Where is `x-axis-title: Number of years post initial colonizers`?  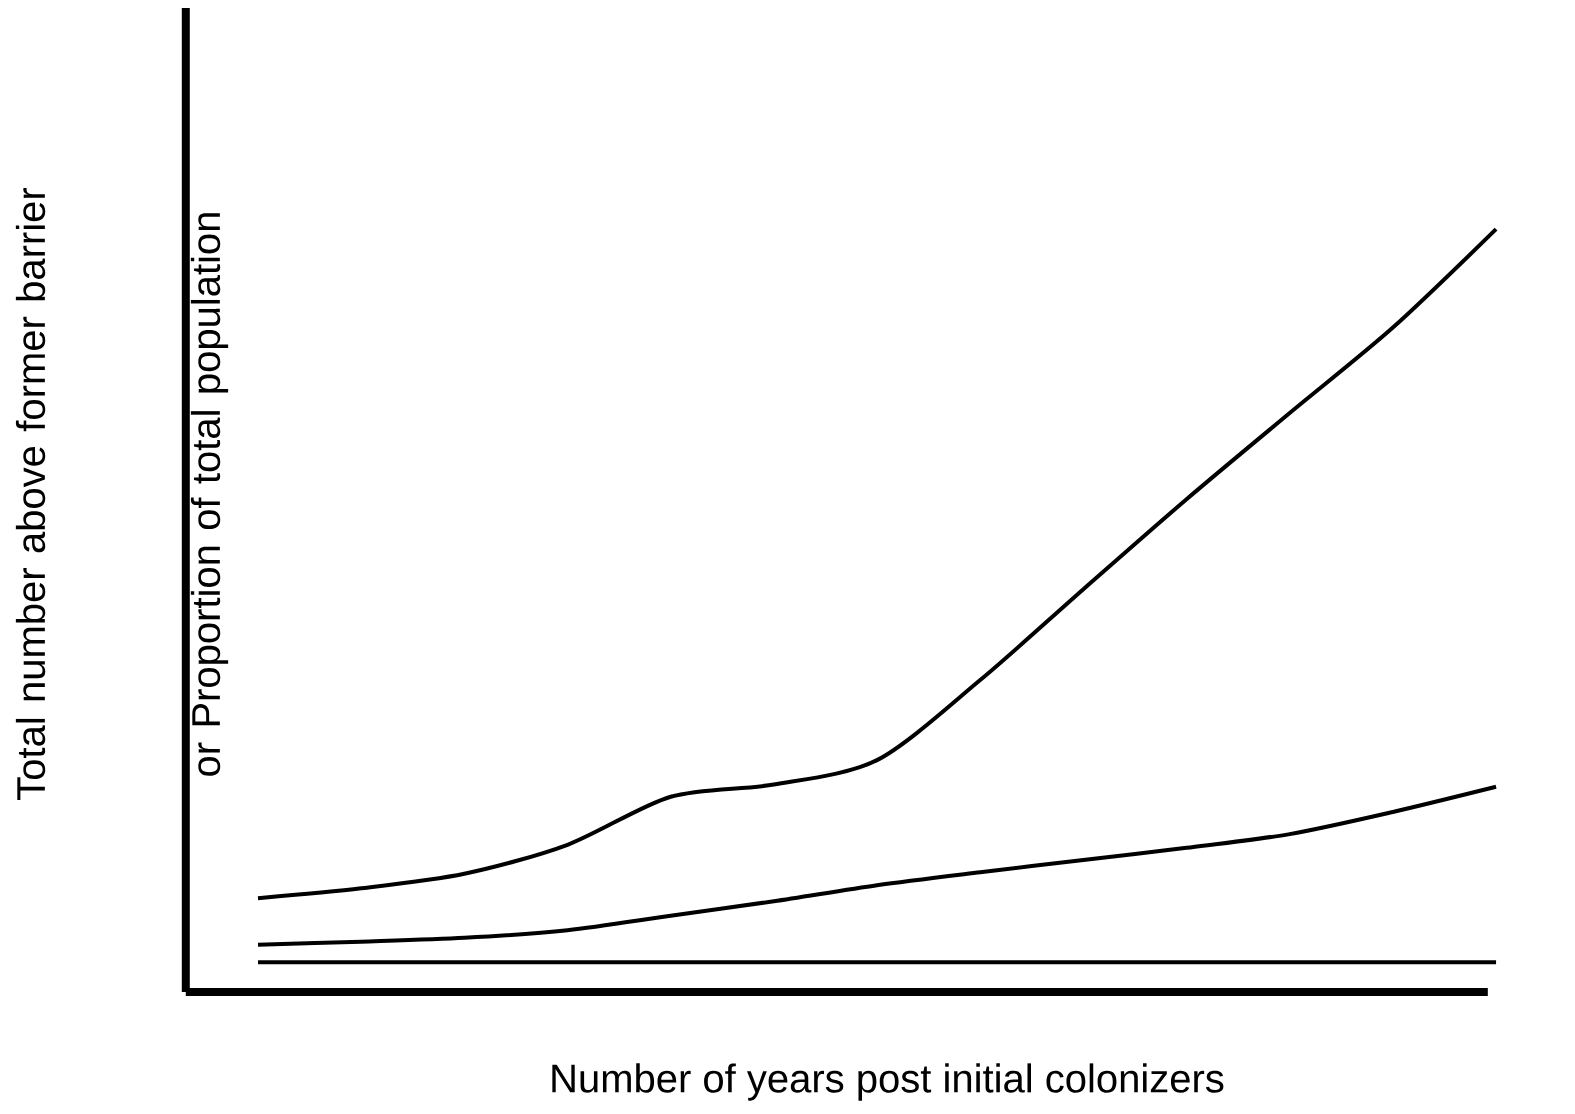
x-axis-title: Number of years post initial colonizers is located at coordinates (888, 1082).